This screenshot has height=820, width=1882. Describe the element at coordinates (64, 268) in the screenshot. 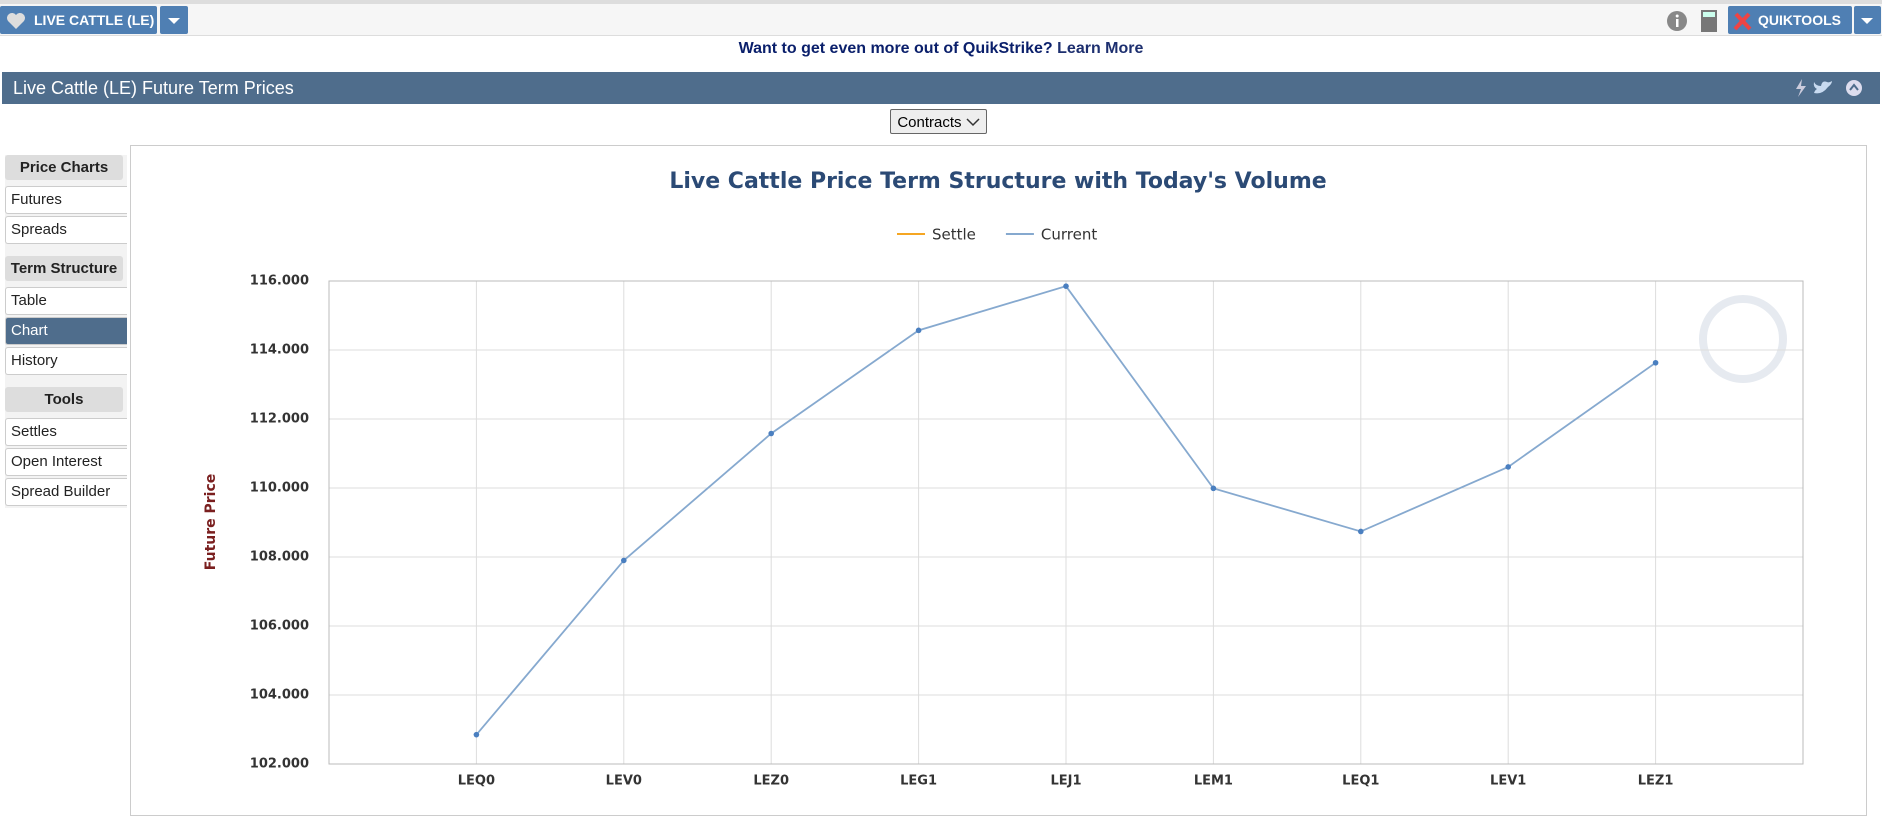

I see `sidebar-section-title: Term Structure` at that location.